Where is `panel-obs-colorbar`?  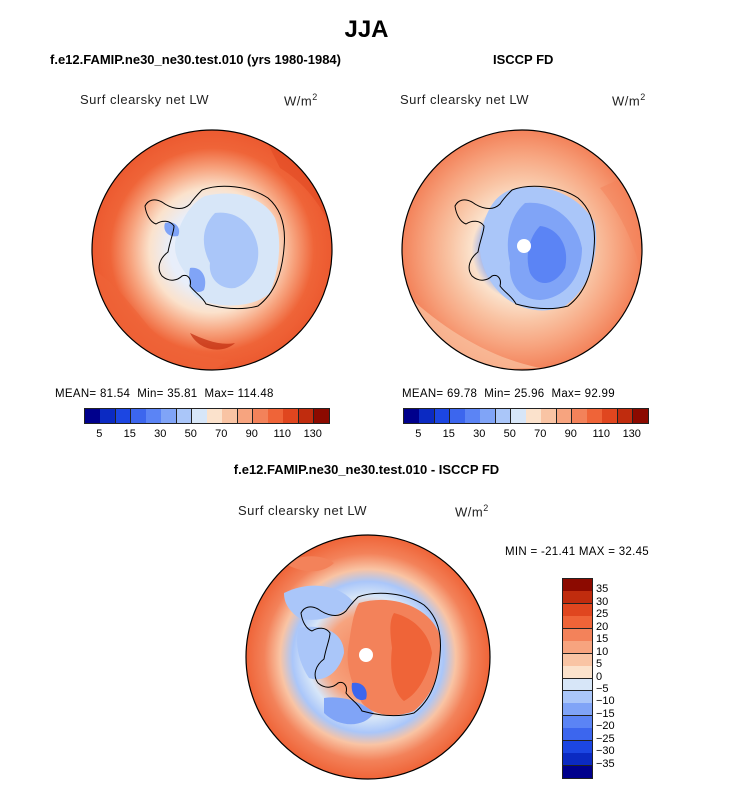
panel-obs-colorbar is located at coordinates (526, 416).